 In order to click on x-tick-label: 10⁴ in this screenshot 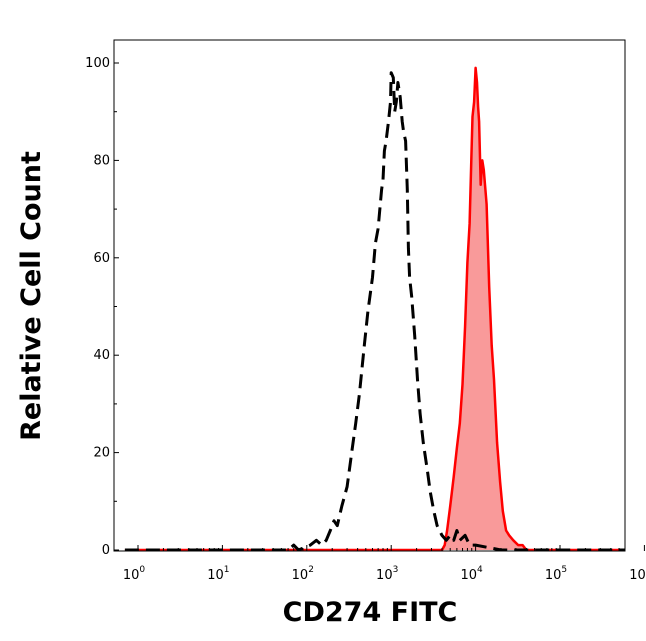, I will do `click(471, 574)`.